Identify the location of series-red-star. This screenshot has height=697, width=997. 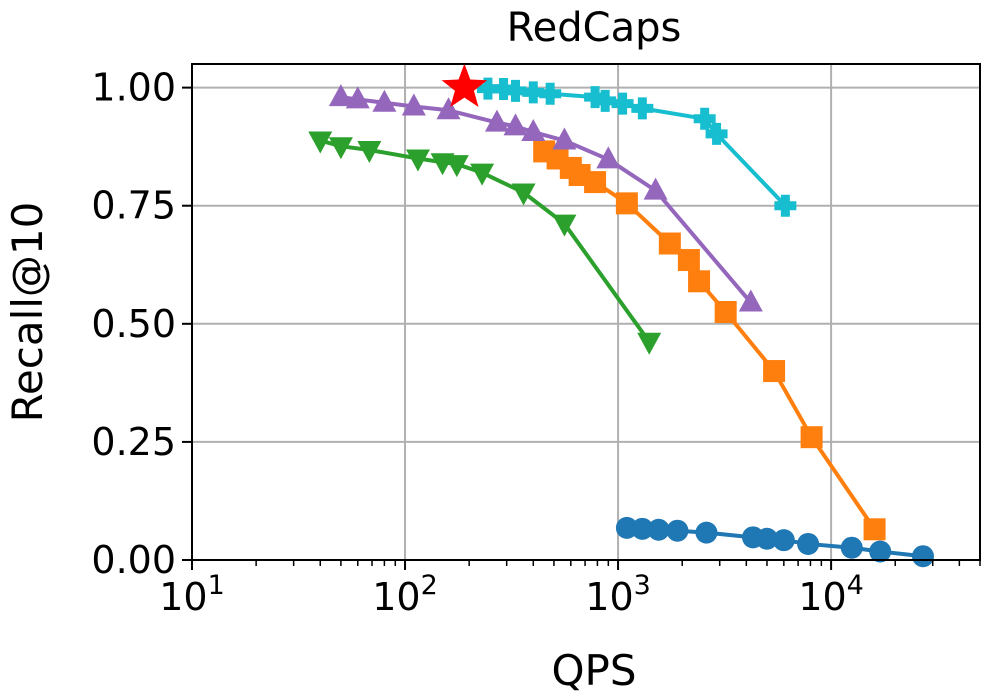
(464, 85).